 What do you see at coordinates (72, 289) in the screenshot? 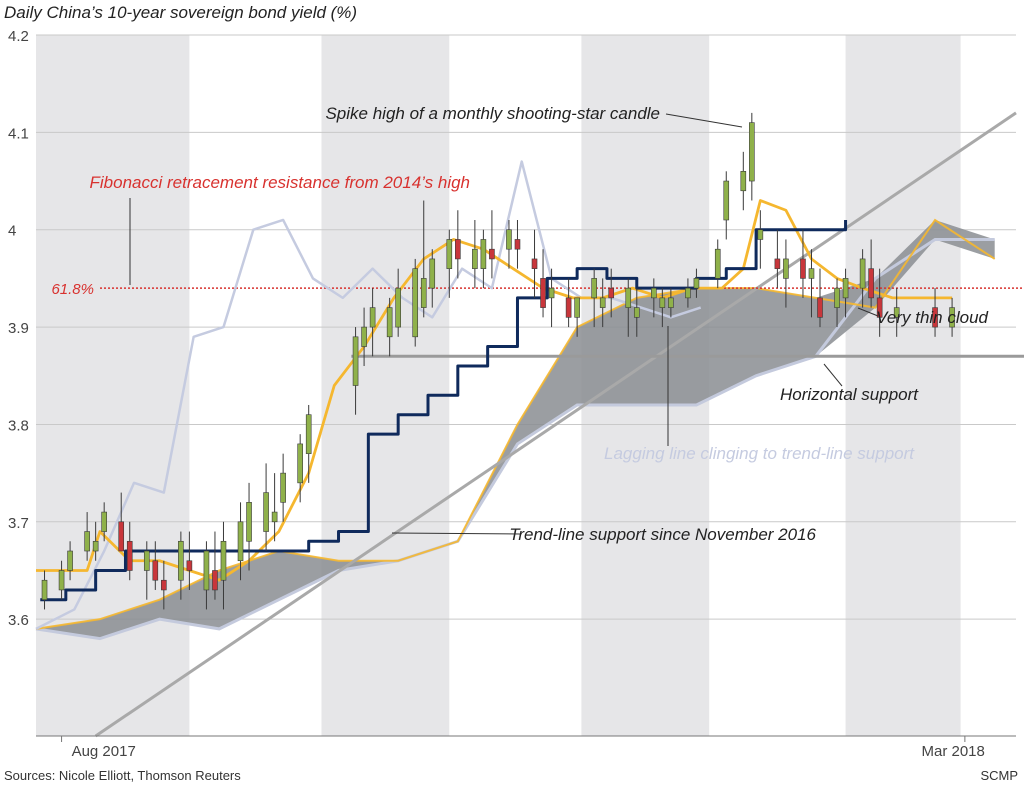
I see `fibonacci-level-label: 61.8%` at bounding box center [72, 289].